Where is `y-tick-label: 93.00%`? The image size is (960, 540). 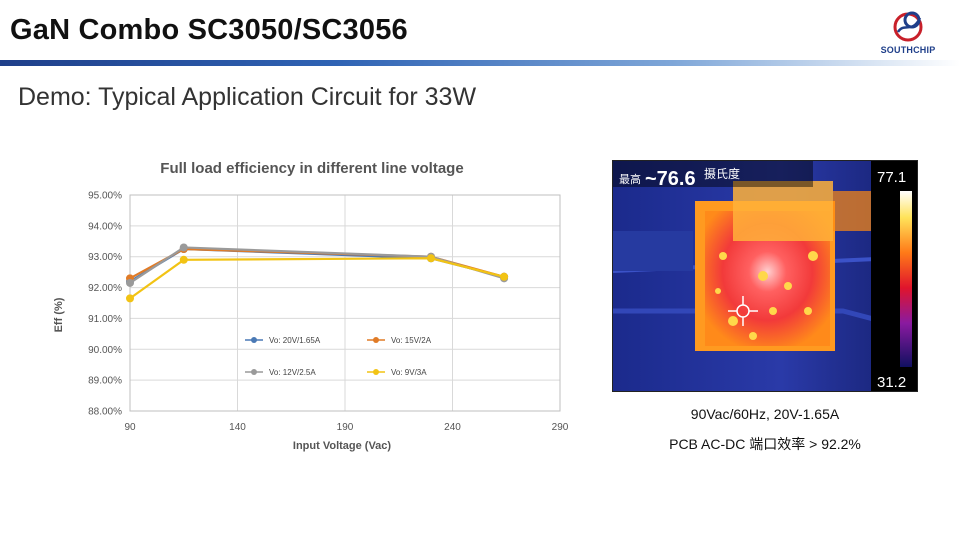
y-tick-label: 93.00% is located at coordinates (105, 257).